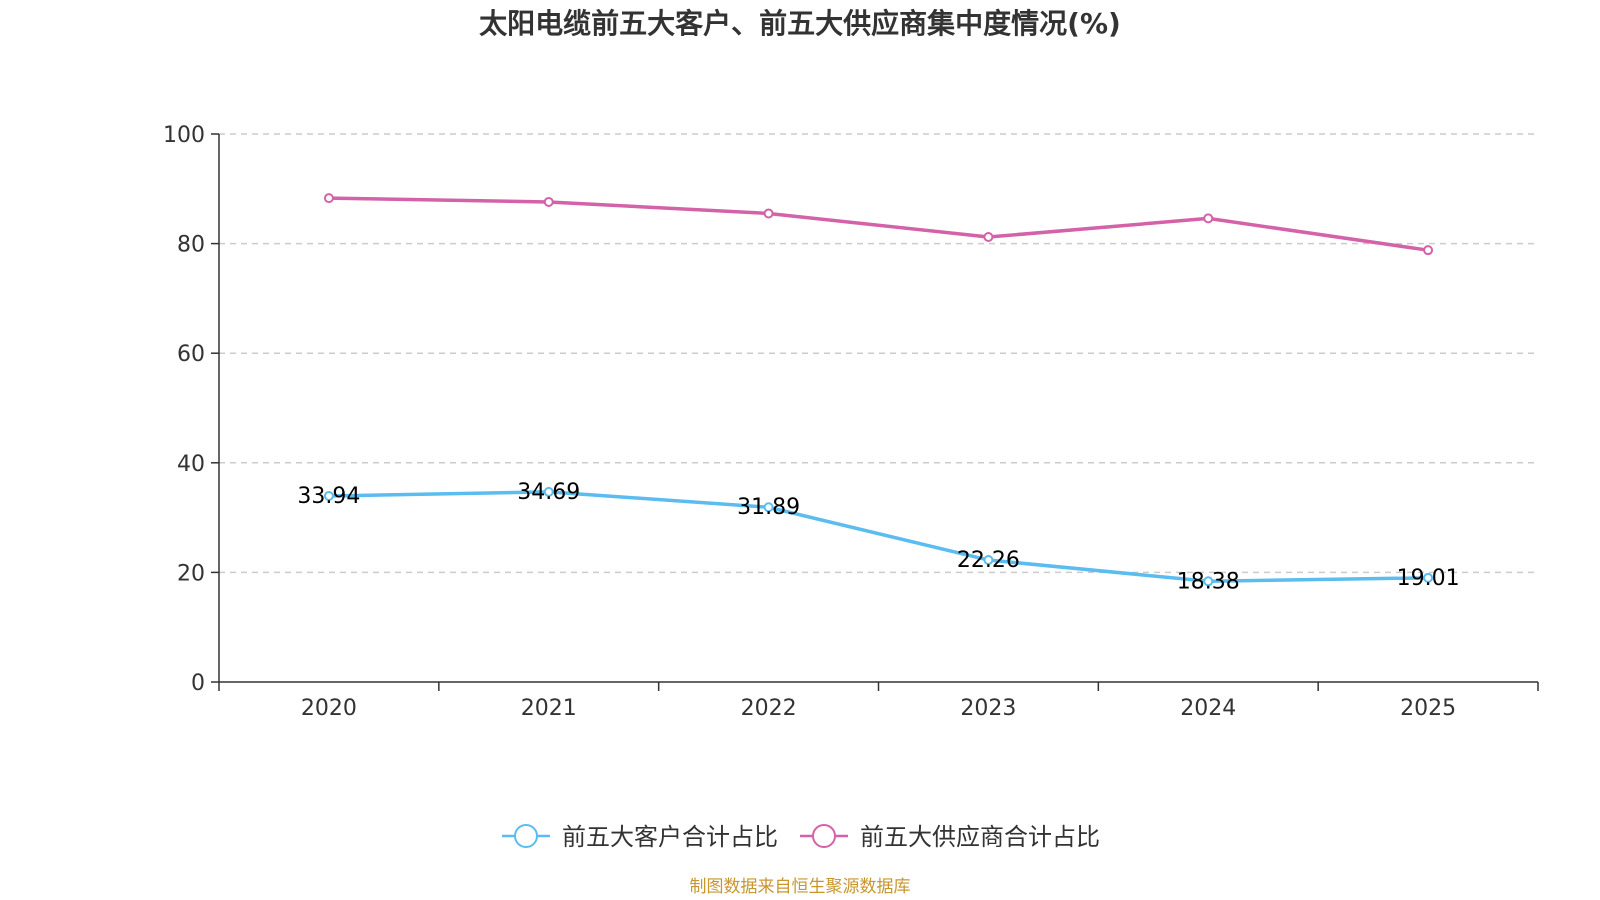 Image resolution: width=1600 pixels, height=900 pixels. I want to click on data-label: 19.01, so click(1428, 578).